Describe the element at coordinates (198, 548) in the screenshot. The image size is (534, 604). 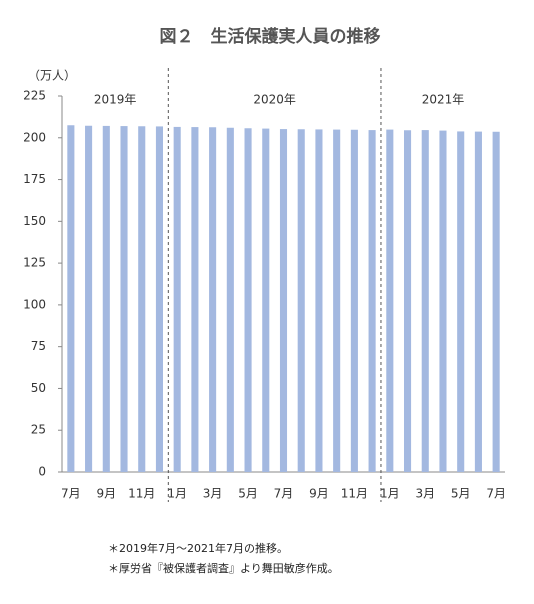
I see `note: ＊2019年7月～2021年7月の推移。` at that location.